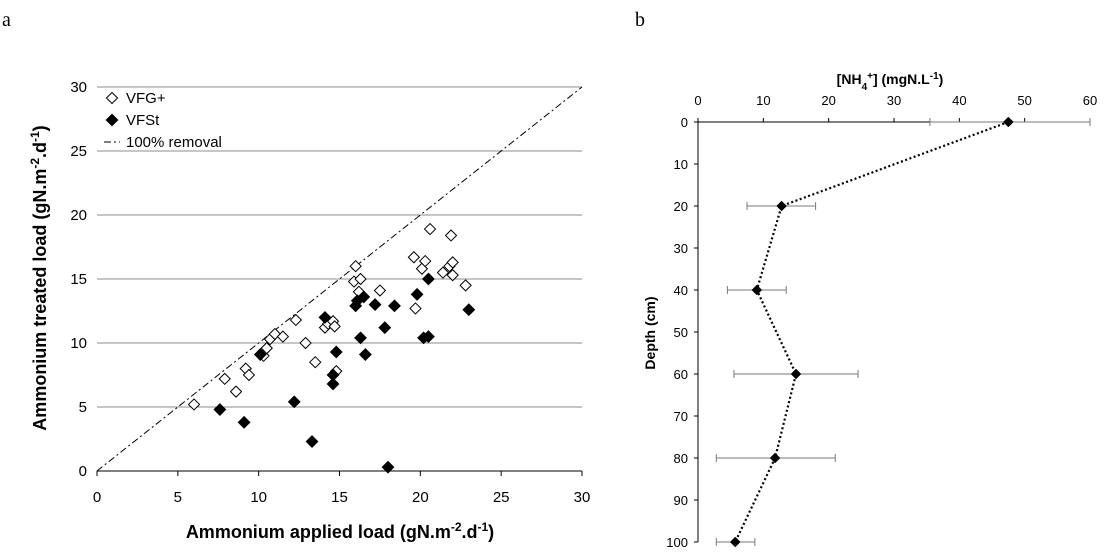  I want to click on a-x-tick-label: 0, so click(97, 497).